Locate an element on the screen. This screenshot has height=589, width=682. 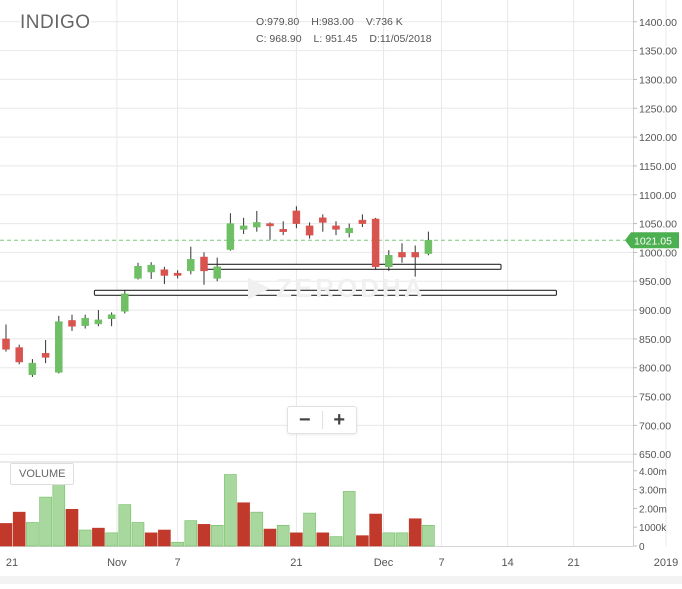
price-tick-label: 1000.00 is located at coordinates (658, 253).